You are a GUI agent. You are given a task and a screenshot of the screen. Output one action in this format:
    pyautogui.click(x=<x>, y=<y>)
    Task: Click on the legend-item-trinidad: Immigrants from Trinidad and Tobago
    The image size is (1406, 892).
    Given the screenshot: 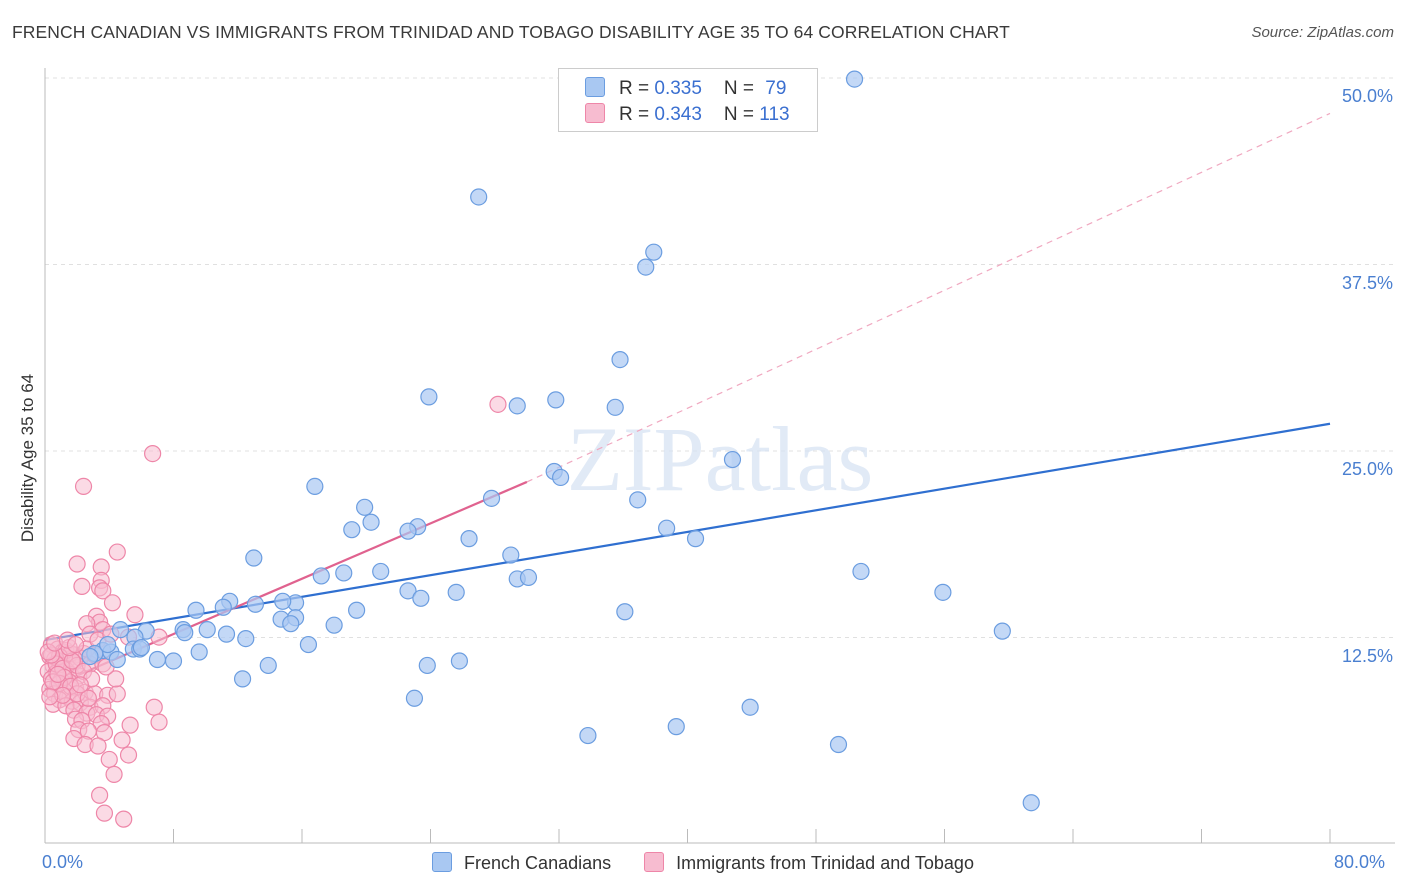 What is the action you would take?
    pyautogui.click(x=809, y=863)
    